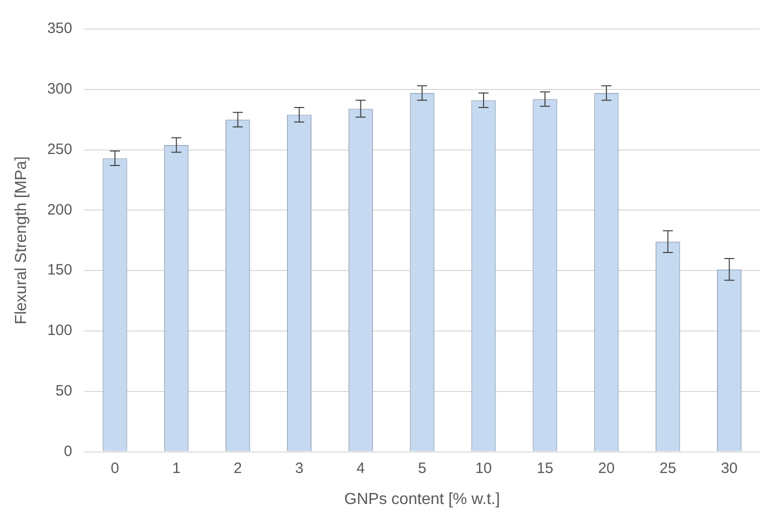 The width and height of the screenshot is (772, 521). What do you see at coordinates (176, 468) in the screenshot?
I see `x-tick-label: 1` at bounding box center [176, 468].